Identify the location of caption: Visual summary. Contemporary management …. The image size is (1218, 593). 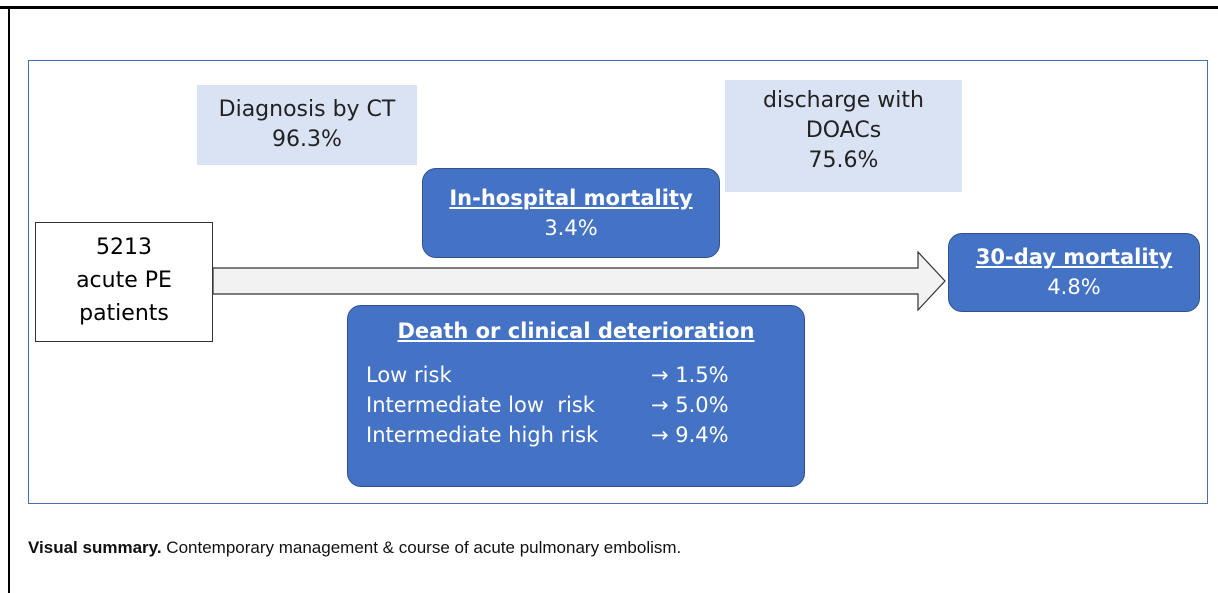
(354, 548).